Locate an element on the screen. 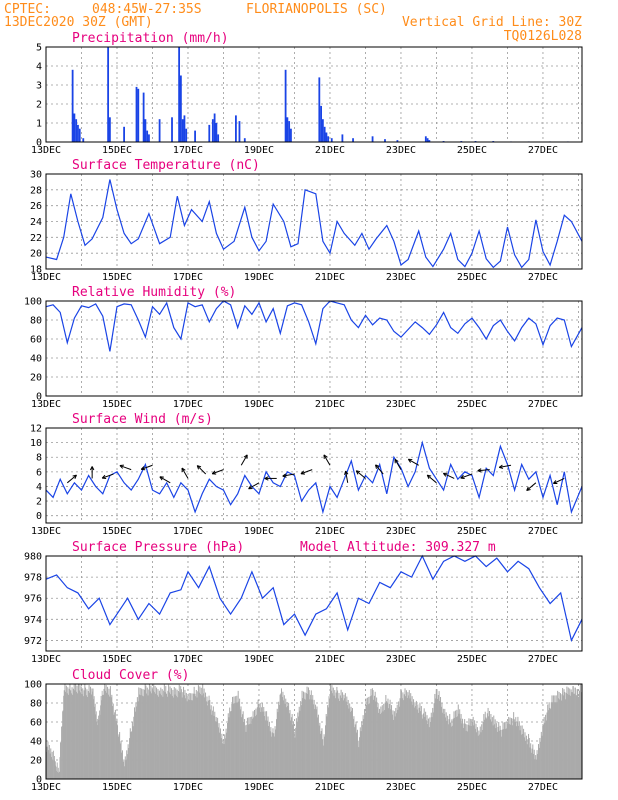 The width and height of the screenshot is (618, 800). temp-ytick-label: 26 is located at coordinates (36, 206).